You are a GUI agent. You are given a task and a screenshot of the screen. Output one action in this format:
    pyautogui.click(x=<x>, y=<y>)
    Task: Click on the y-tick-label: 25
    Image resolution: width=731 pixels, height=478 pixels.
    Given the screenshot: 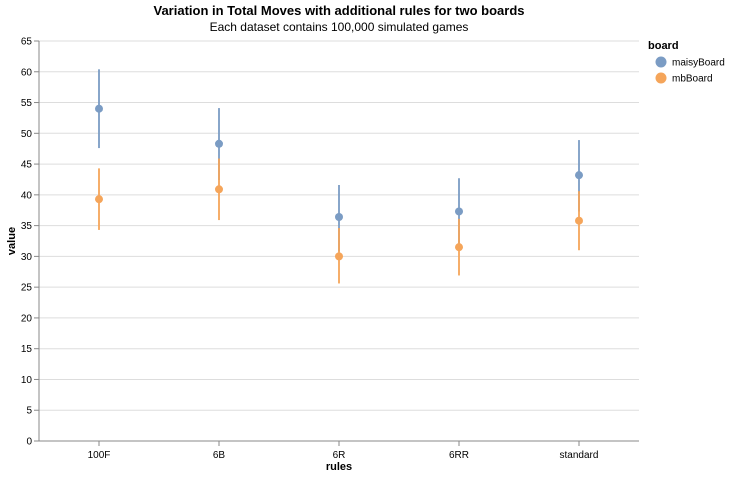 What is the action you would take?
    pyautogui.click(x=27, y=288)
    